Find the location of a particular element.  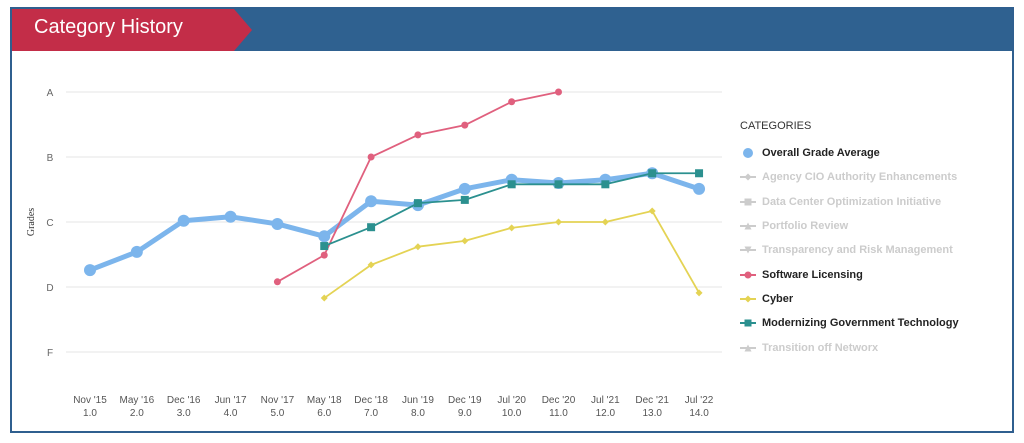

triangle-down-marker-icon is located at coordinates (748, 250).